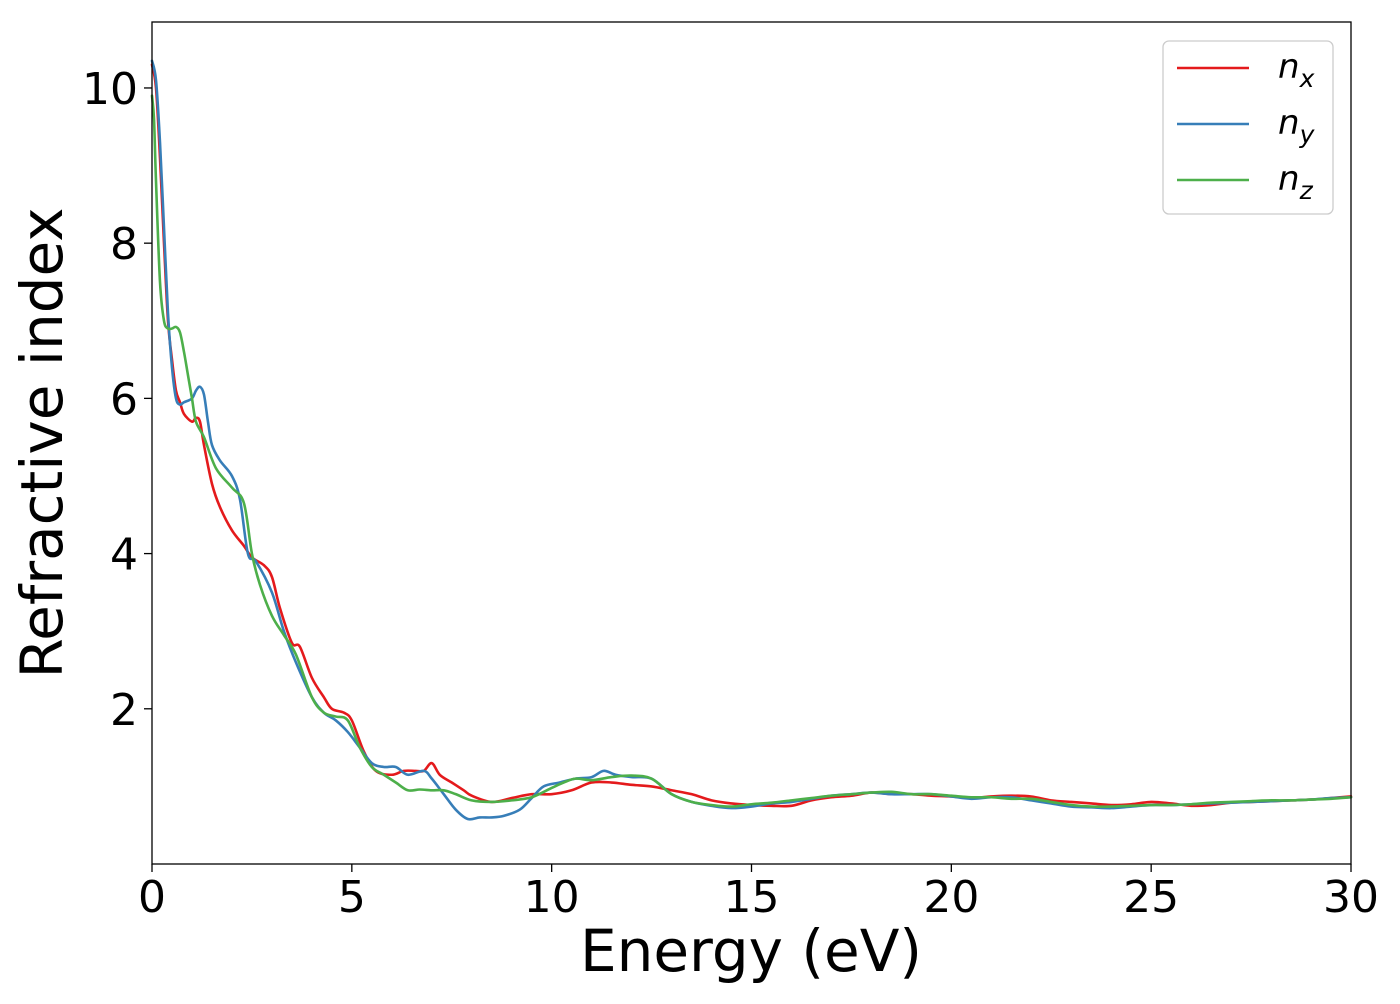  Describe the element at coordinates (352, 897) in the screenshot. I see `x-tick-label: 5` at that location.